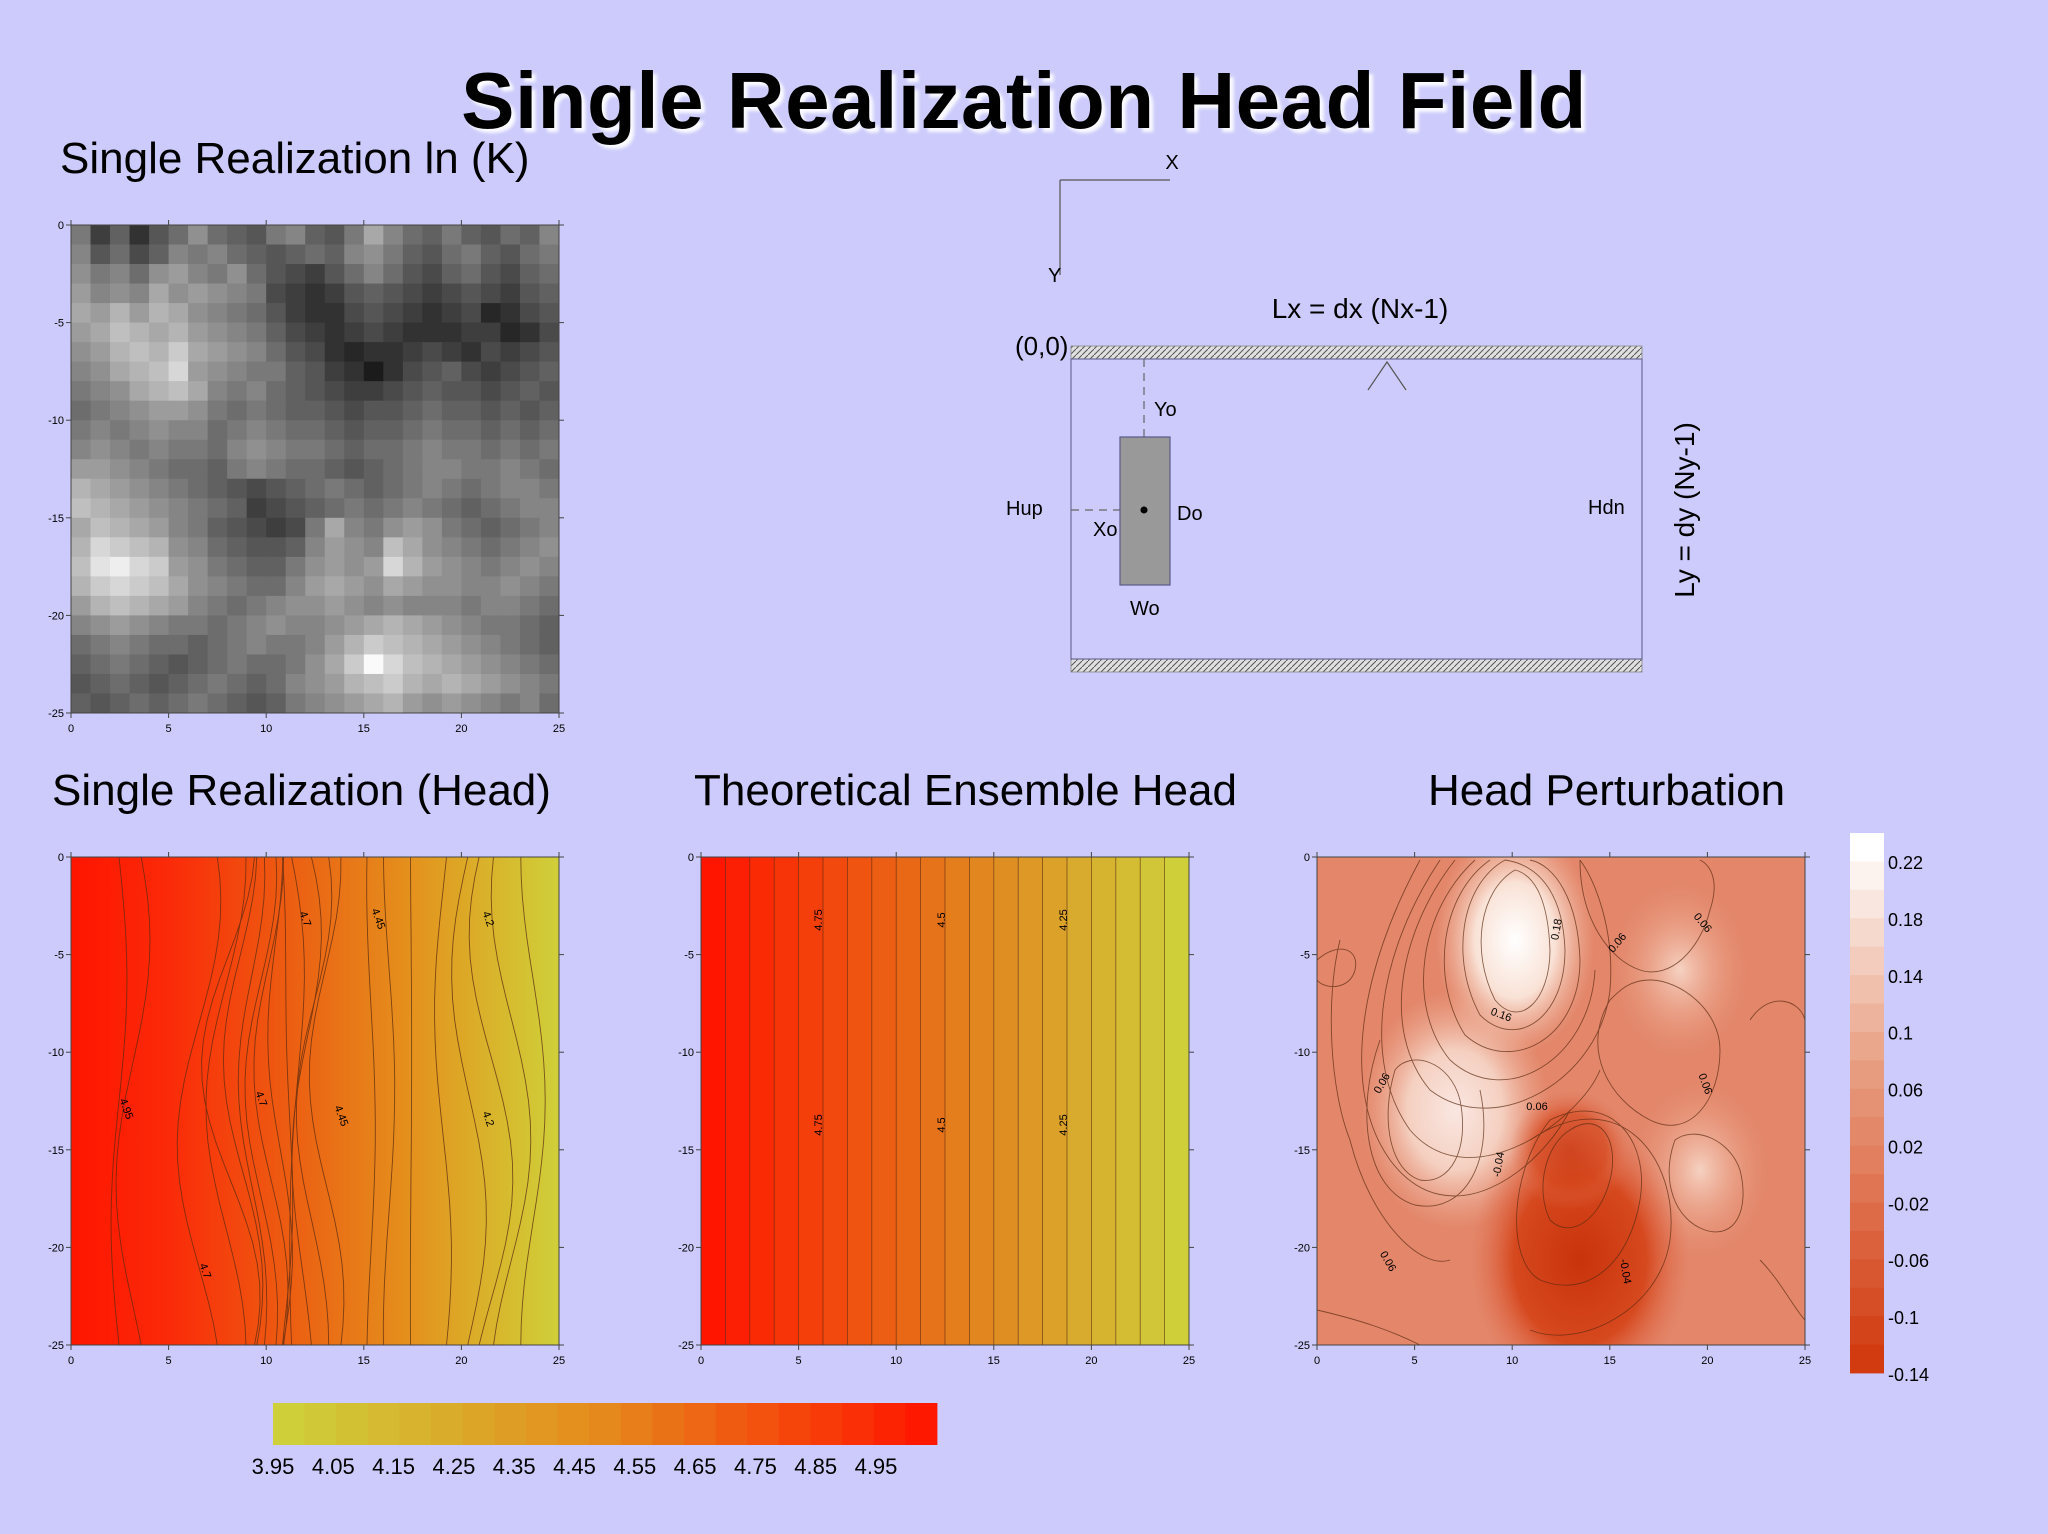  What do you see at coordinates (896, 1361) in the screenshot?
I see `ensemble-x-tick-label: 10` at bounding box center [896, 1361].